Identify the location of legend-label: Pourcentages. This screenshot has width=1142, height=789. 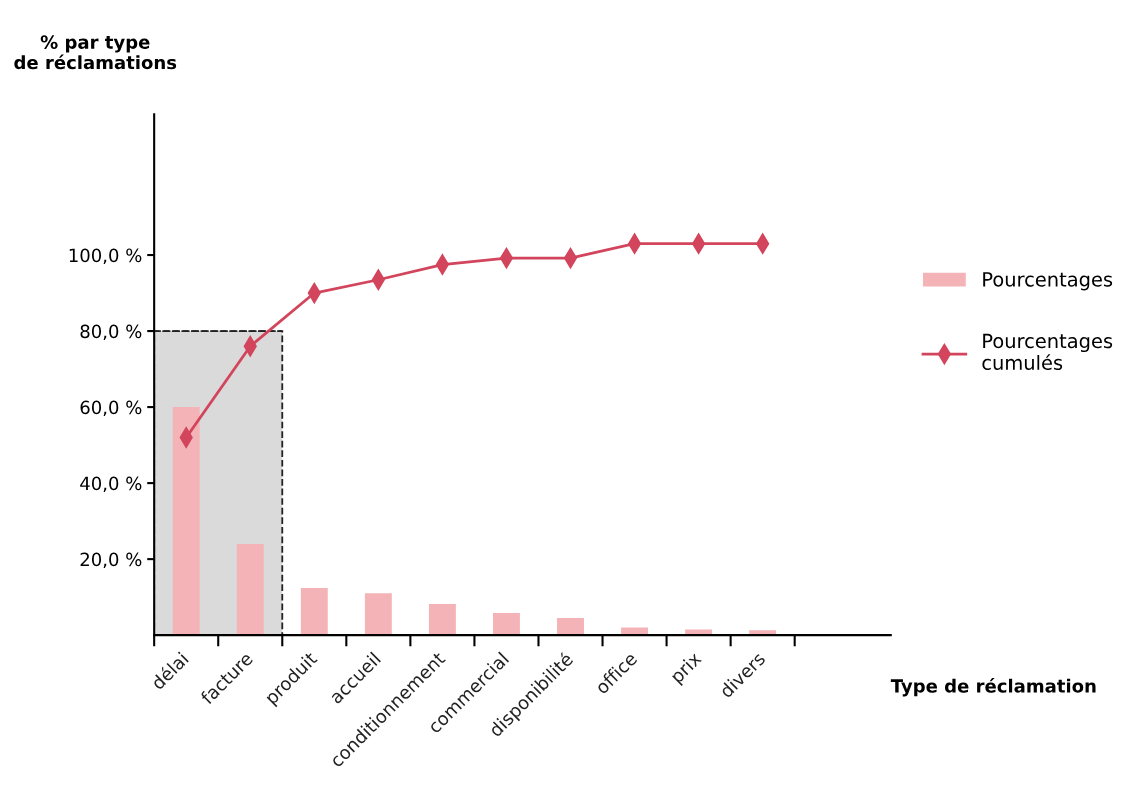
(1048, 281).